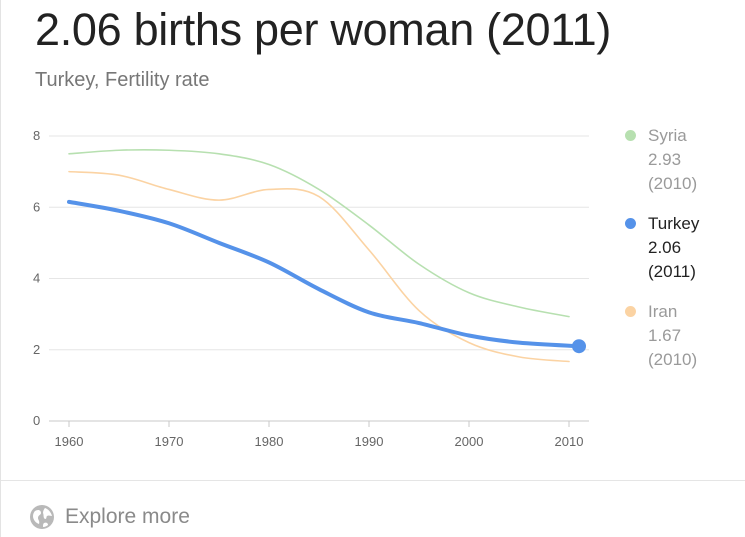 Image resolution: width=745 pixels, height=537 pixels. I want to click on legend-item-syria: Syria 2.93 (2010), so click(683, 160).